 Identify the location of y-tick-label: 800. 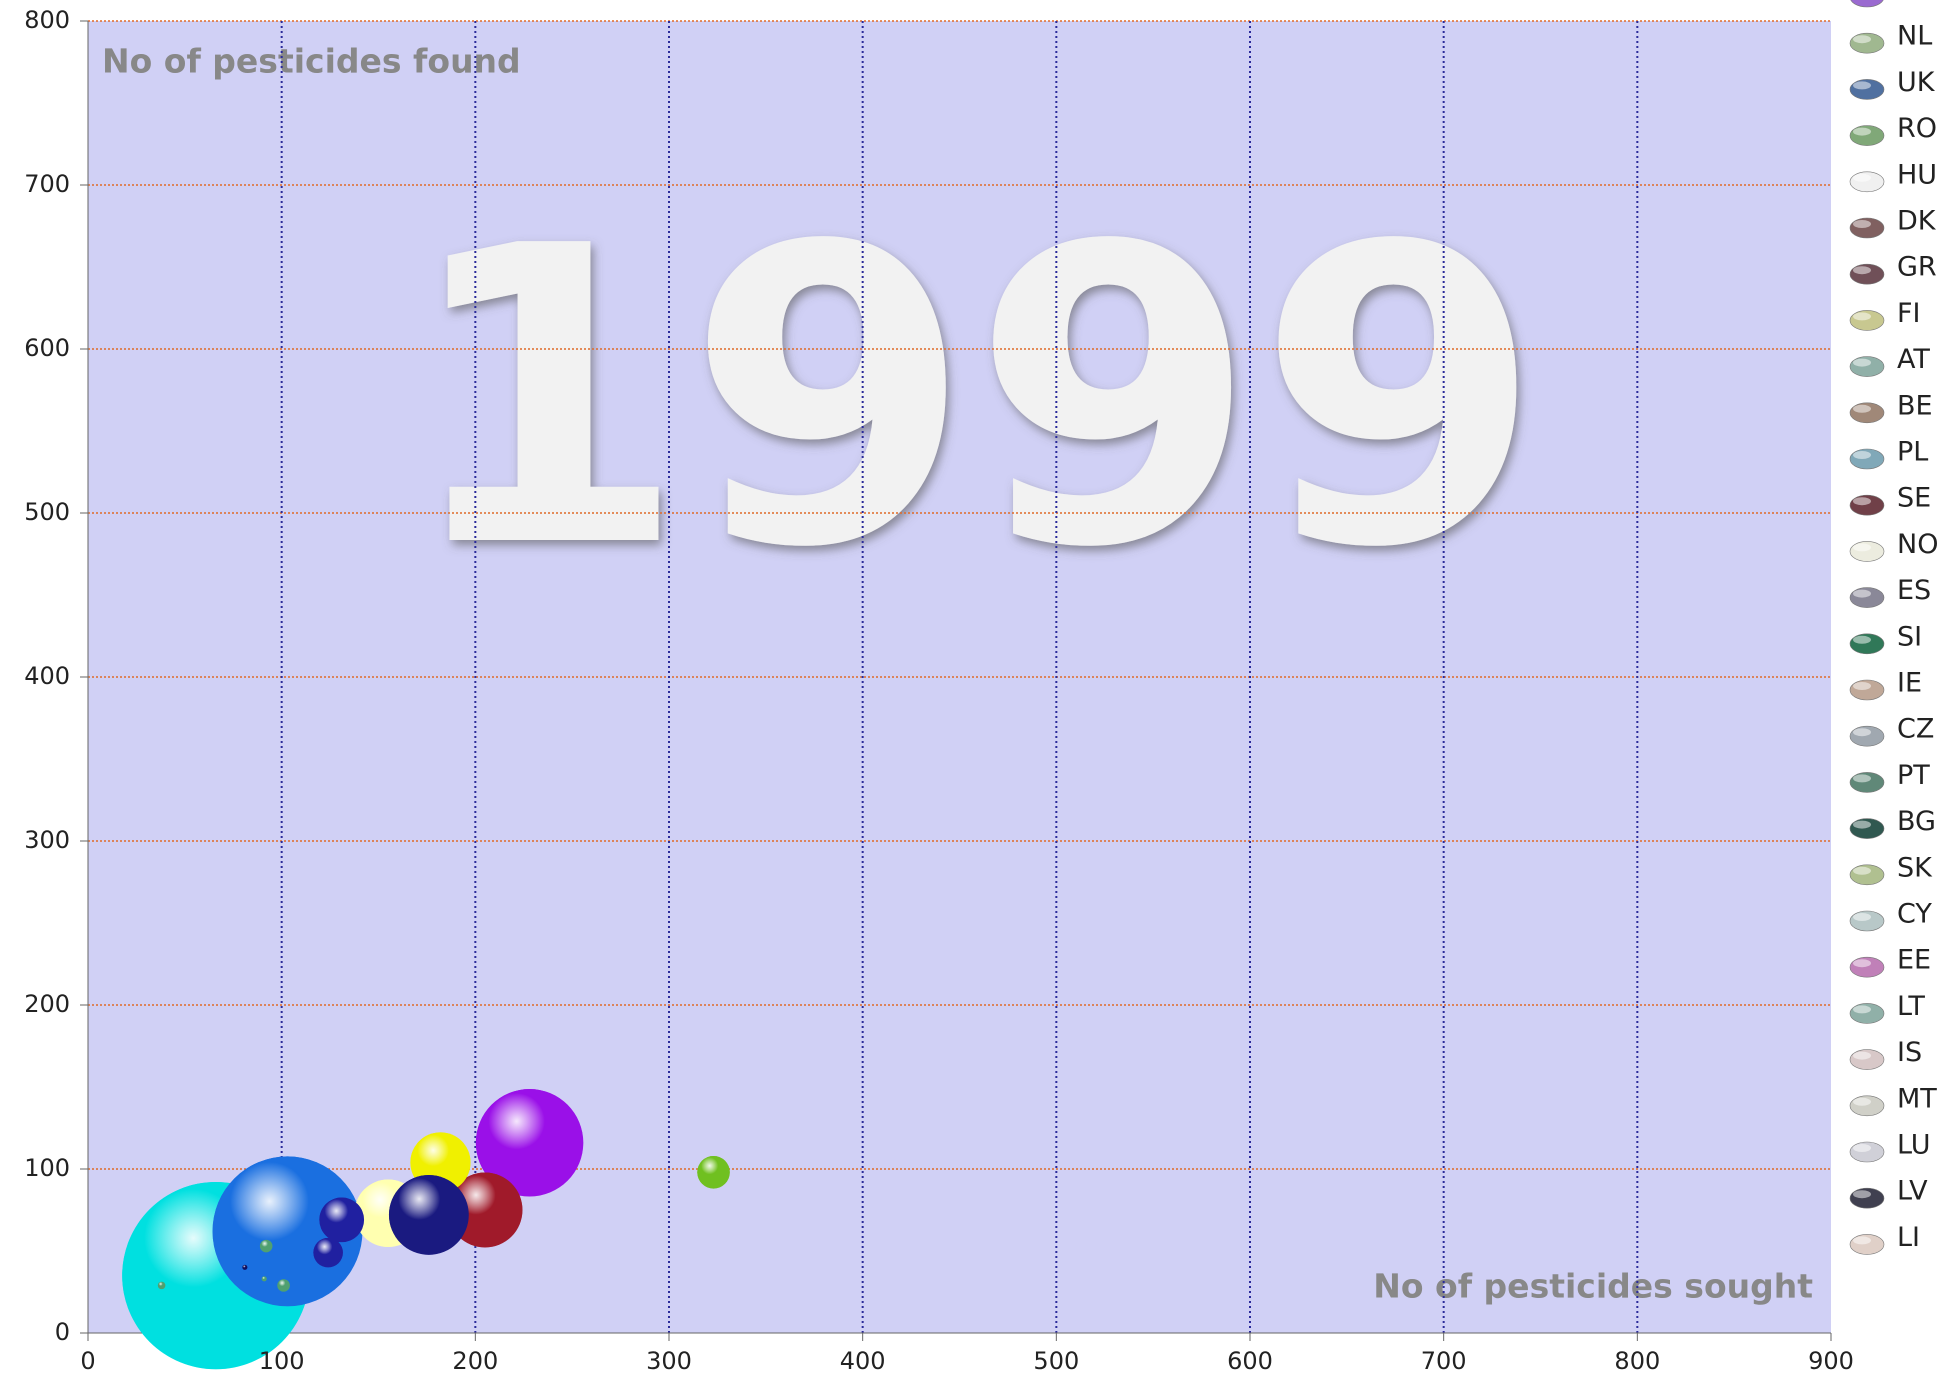
(47, 20).